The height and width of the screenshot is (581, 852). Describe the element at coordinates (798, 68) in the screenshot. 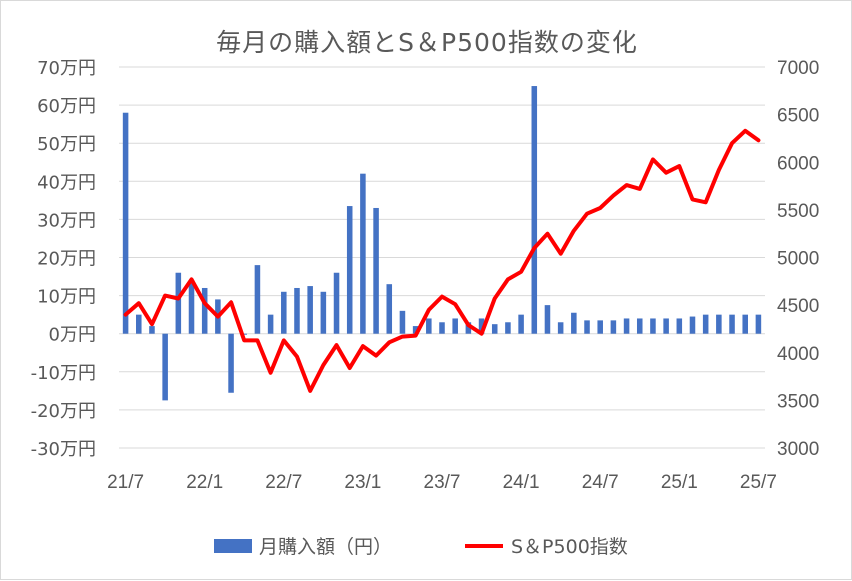

I see `y-right-tick-label: 7000` at that location.